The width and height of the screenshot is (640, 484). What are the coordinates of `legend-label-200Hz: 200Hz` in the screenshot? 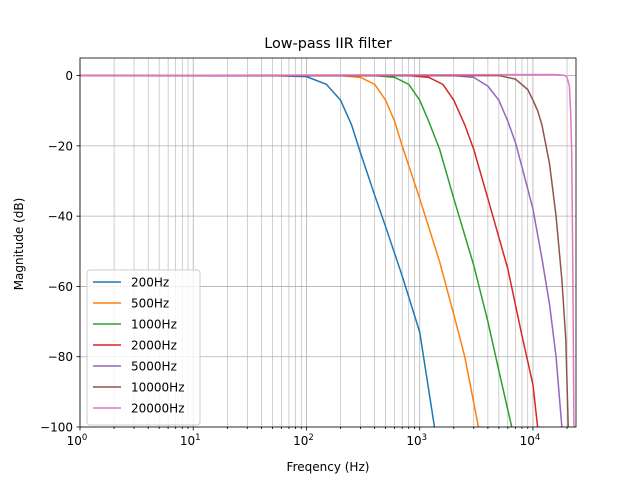 It's located at (150, 283).